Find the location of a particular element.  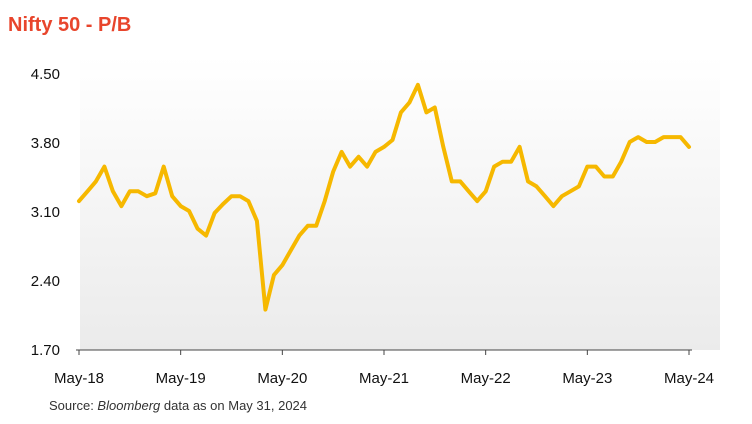

x-tick-label: May-19 is located at coordinates (181, 378).